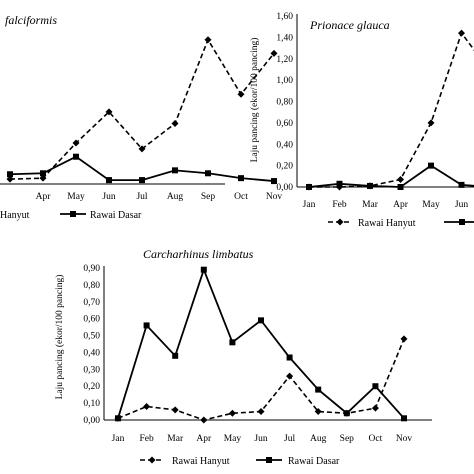  I want to click on x-tick-label: May, so click(76, 197).